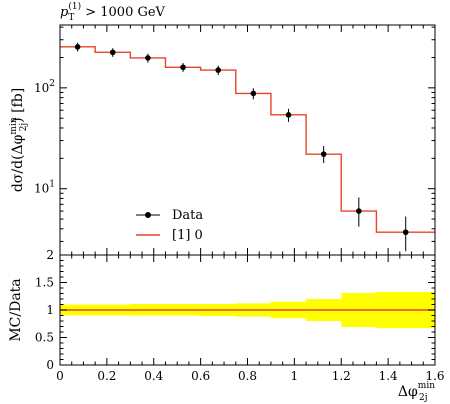 The width and height of the screenshot is (450, 404). What do you see at coordinates (187, 235) in the screenshot?
I see `legend-mc-label: [1] 0` at bounding box center [187, 235].